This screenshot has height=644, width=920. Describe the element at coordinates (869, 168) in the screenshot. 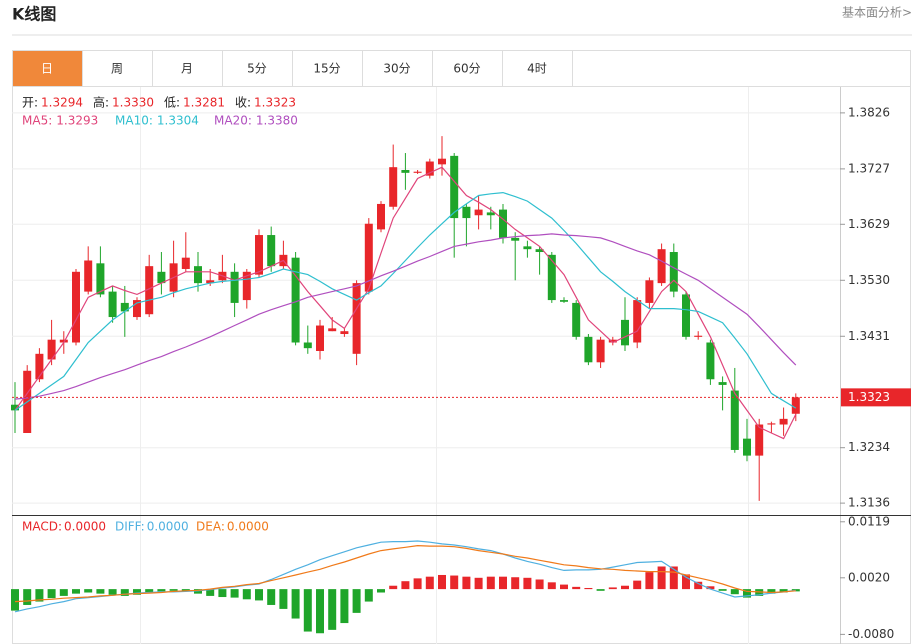

I see `y-tick-label: 1.3727` at that location.